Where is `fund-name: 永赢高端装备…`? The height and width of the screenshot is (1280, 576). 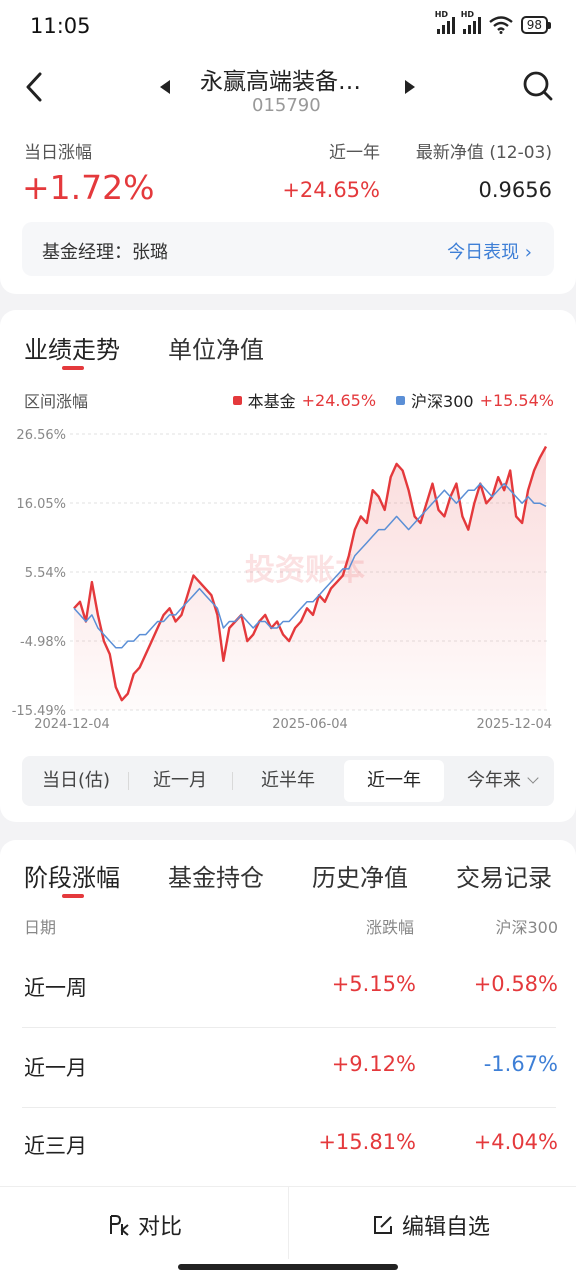
fund-name: 永赢高端装备… is located at coordinates (280, 82).